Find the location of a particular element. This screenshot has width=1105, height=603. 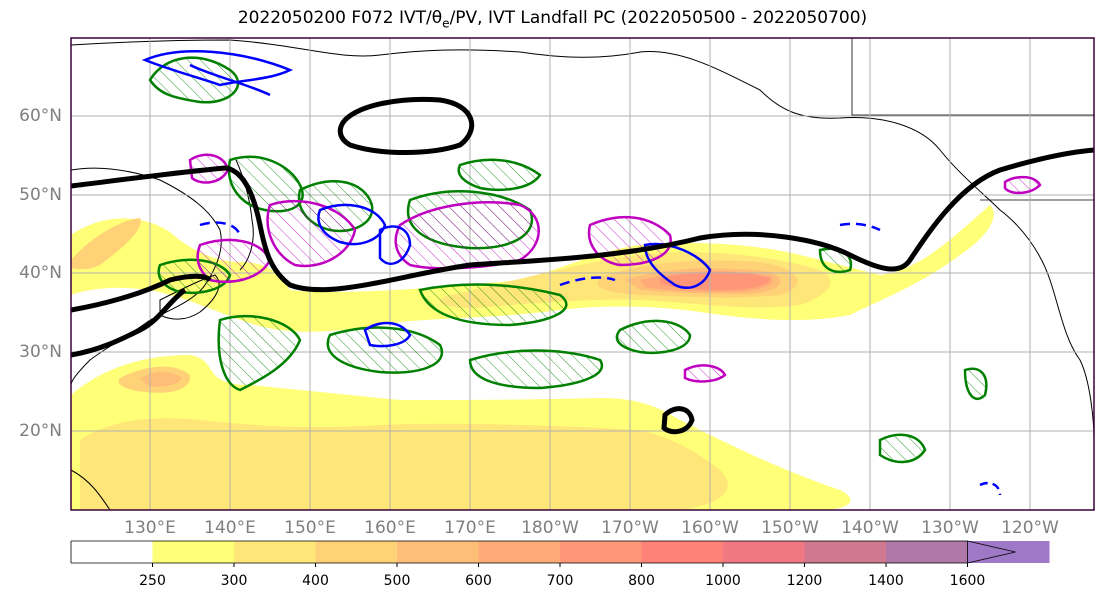

colorbar is located at coordinates (560, 553).